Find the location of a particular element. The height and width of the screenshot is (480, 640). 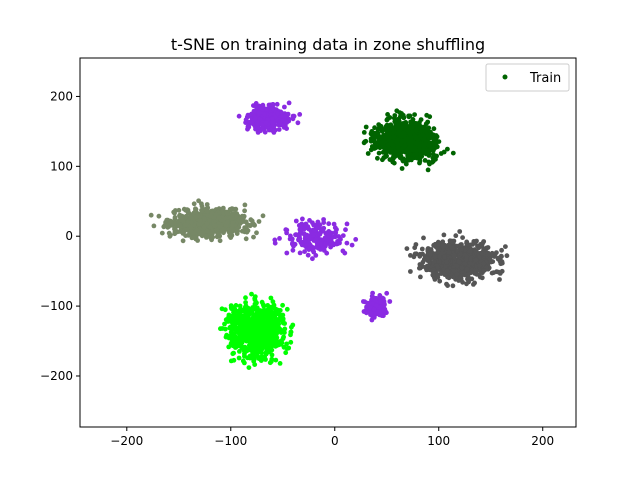

legend: Train is located at coordinates (527, 77).